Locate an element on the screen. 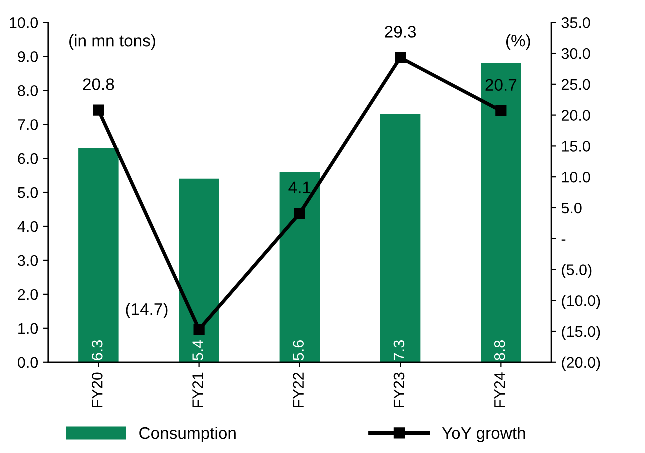  y2-axis-title: (%) is located at coordinates (518, 42).